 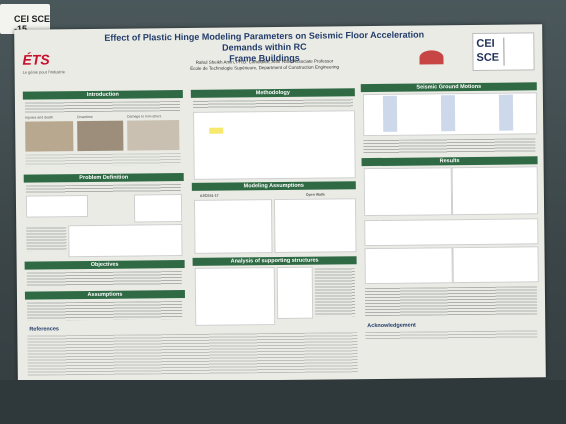 I want to click on photo-damage, so click(x=153, y=135).